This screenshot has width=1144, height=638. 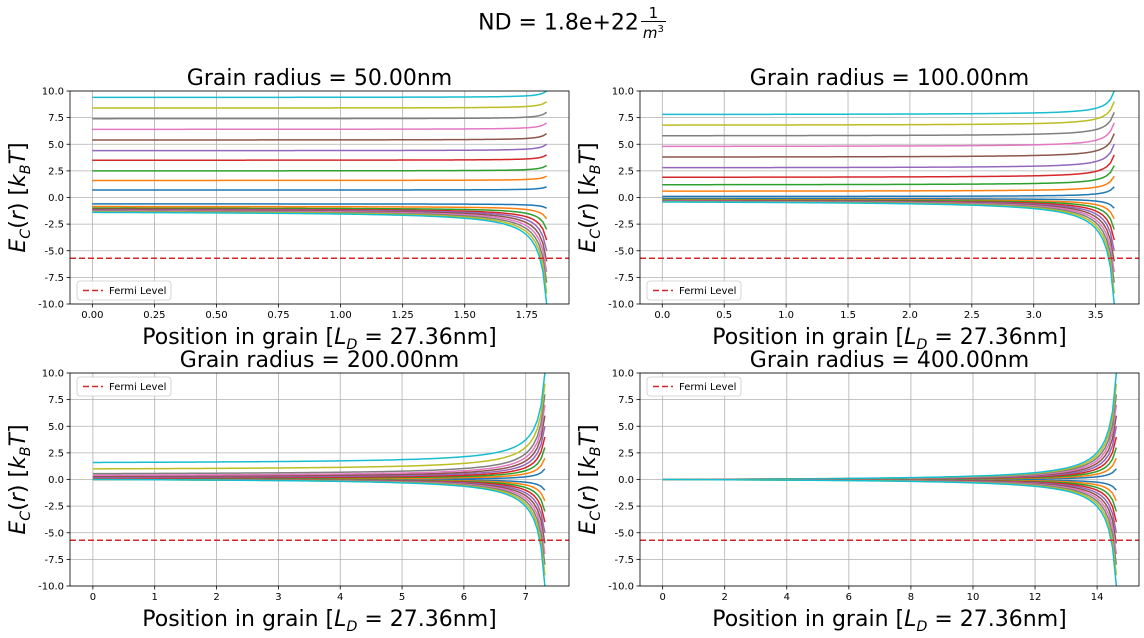 What do you see at coordinates (973, 597) in the screenshot?
I see `x-tick-label: 10` at bounding box center [973, 597].